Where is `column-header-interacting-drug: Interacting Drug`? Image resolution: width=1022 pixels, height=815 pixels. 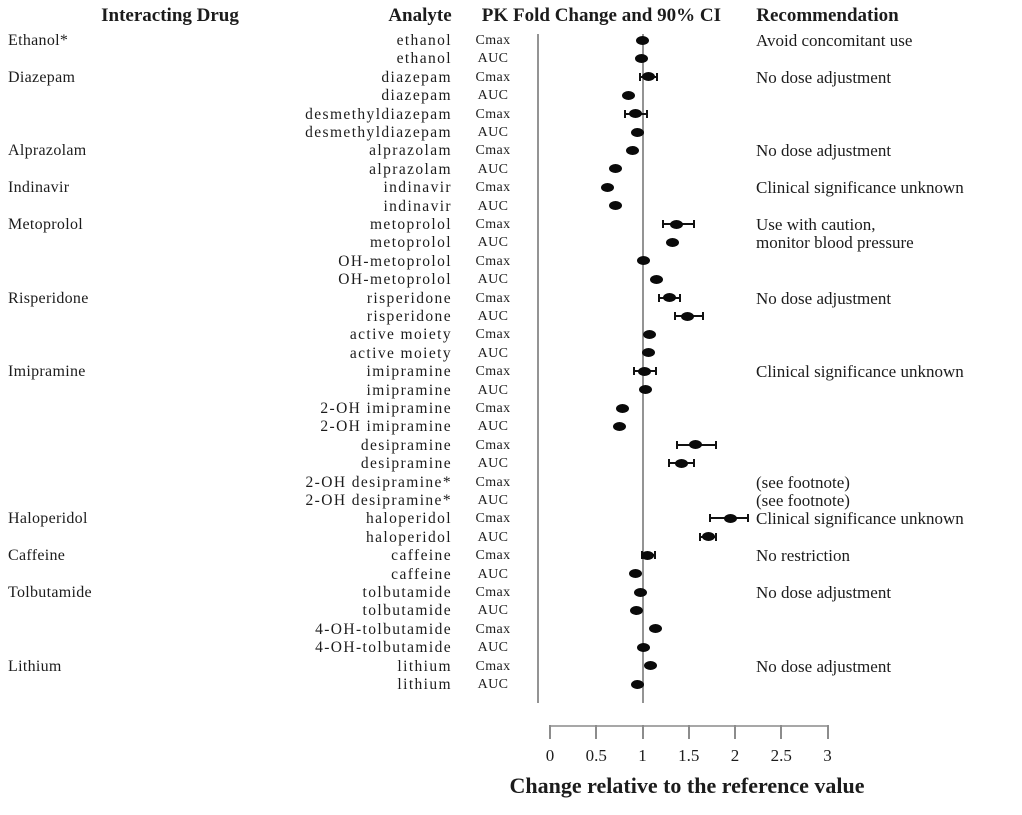 column-header-interacting-drug: Interacting Drug is located at coordinates (170, 15).